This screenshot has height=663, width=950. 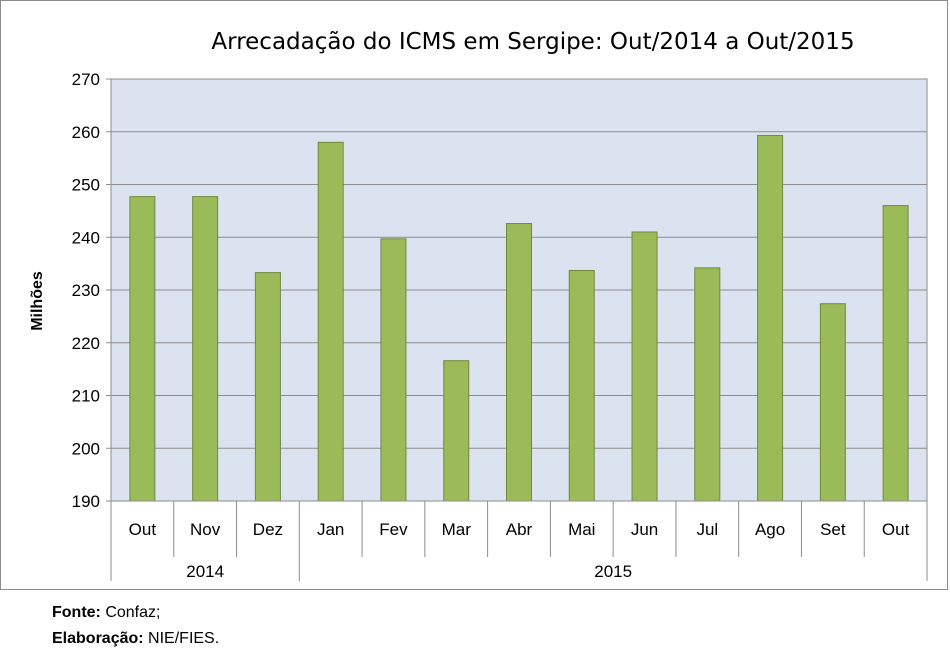 I want to click on y-tick-label: 200, so click(x=86, y=448).